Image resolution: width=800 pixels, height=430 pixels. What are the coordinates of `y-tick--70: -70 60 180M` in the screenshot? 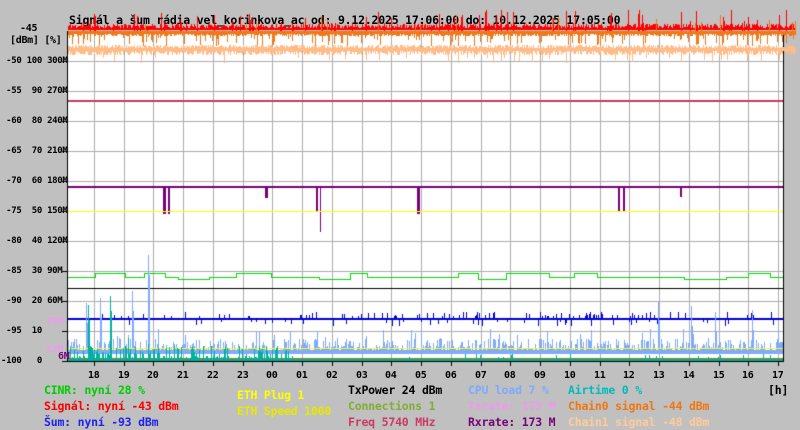 It's located at (34, 181).